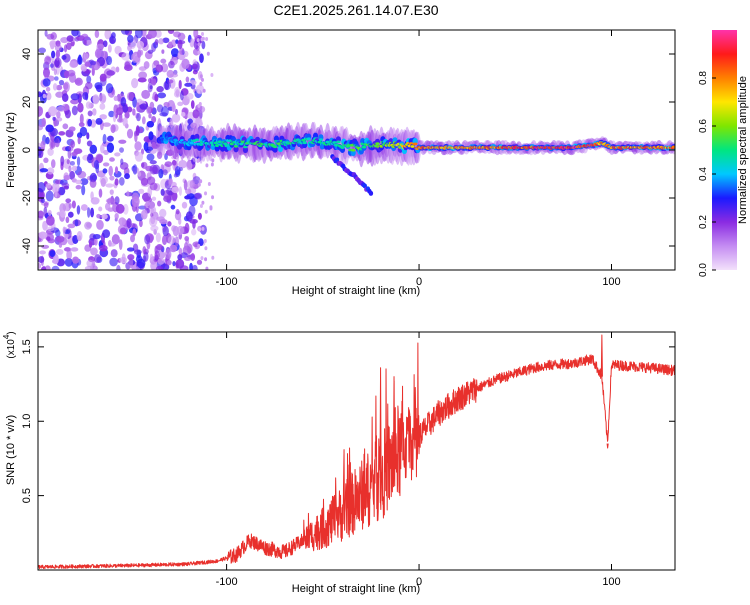  What do you see at coordinates (707, 174) in the screenshot?
I see `colorbar-ticks: 0.0 0.2 0.4 0.6 0.8` at bounding box center [707, 174].